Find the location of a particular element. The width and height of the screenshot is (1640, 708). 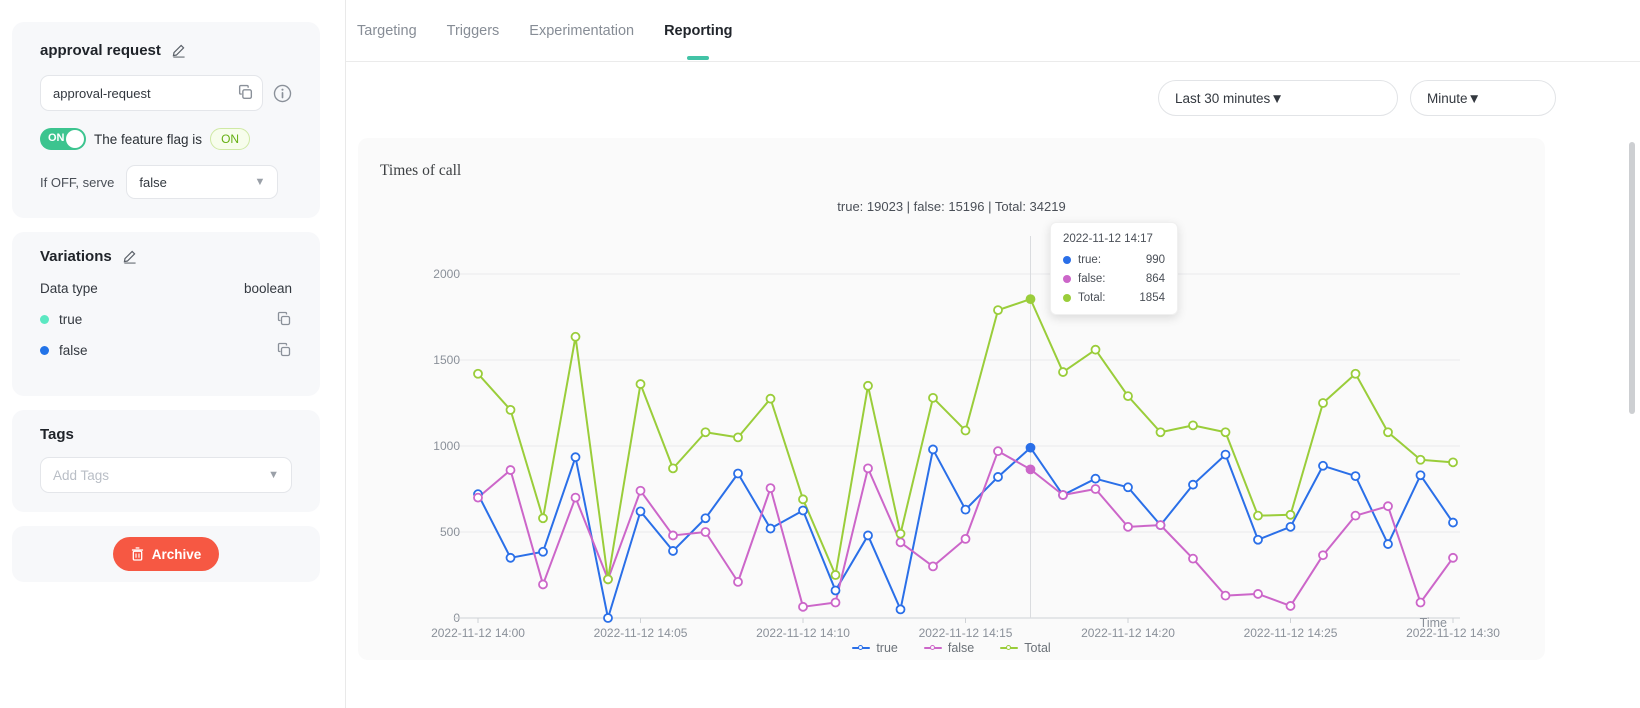

add-tags-select: Add Tags ▼ is located at coordinates (166, 475).